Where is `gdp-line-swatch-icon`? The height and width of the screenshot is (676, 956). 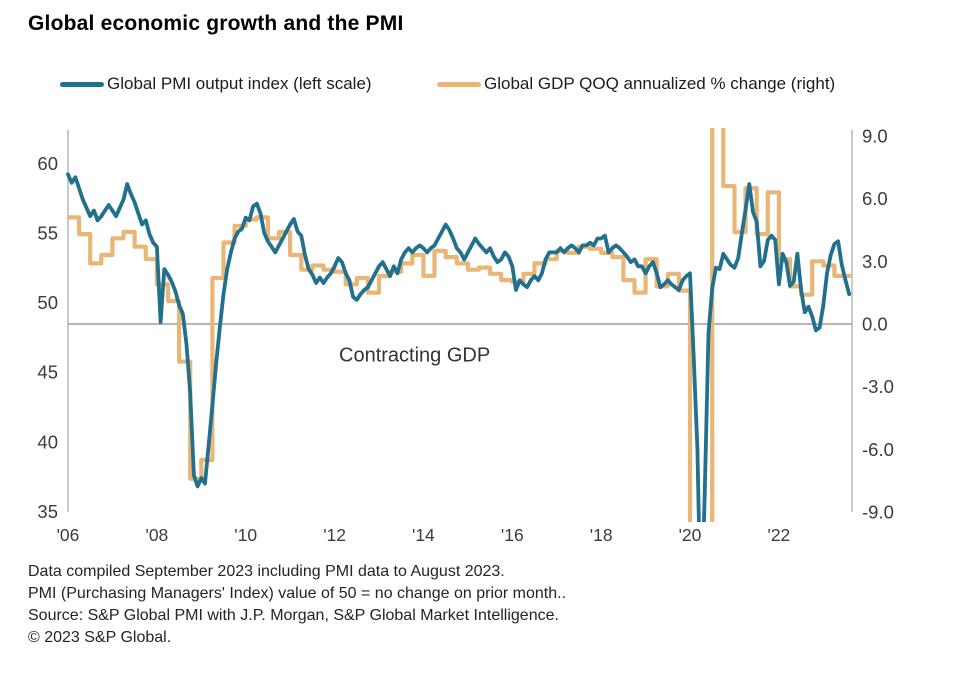 gdp-line-swatch-icon is located at coordinates (459, 84).